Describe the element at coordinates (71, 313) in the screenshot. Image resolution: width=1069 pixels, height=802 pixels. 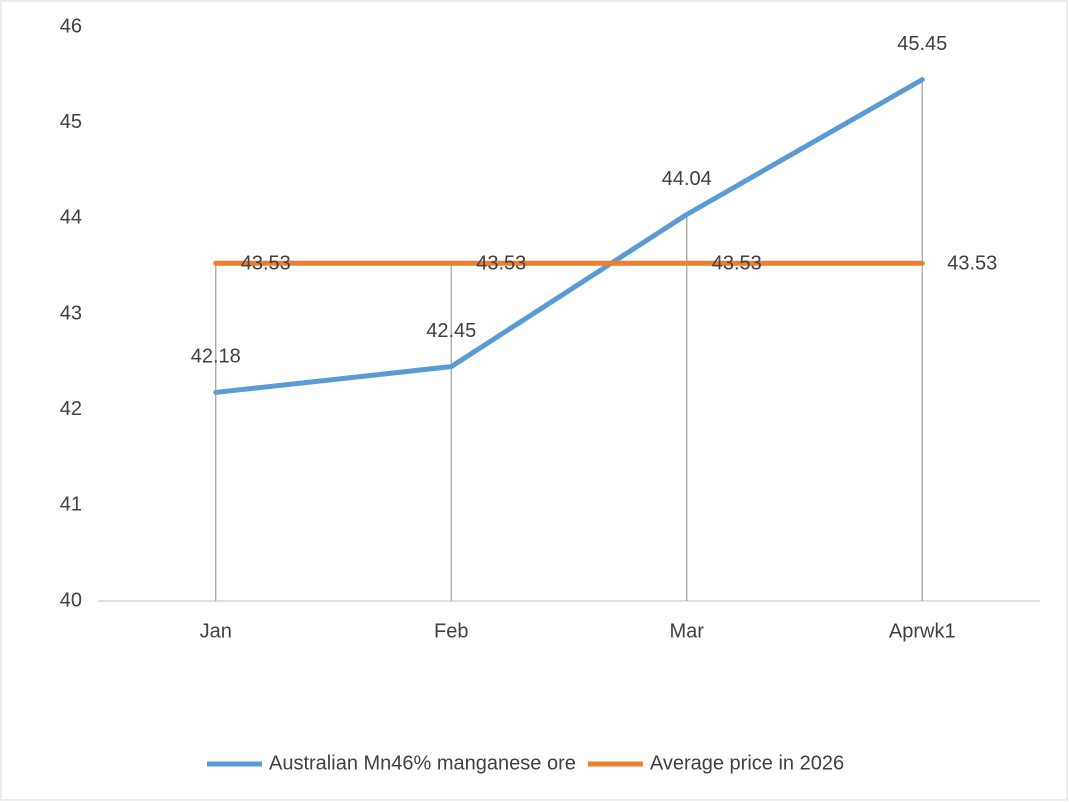
I see `y-tick-label: 43` at that location.